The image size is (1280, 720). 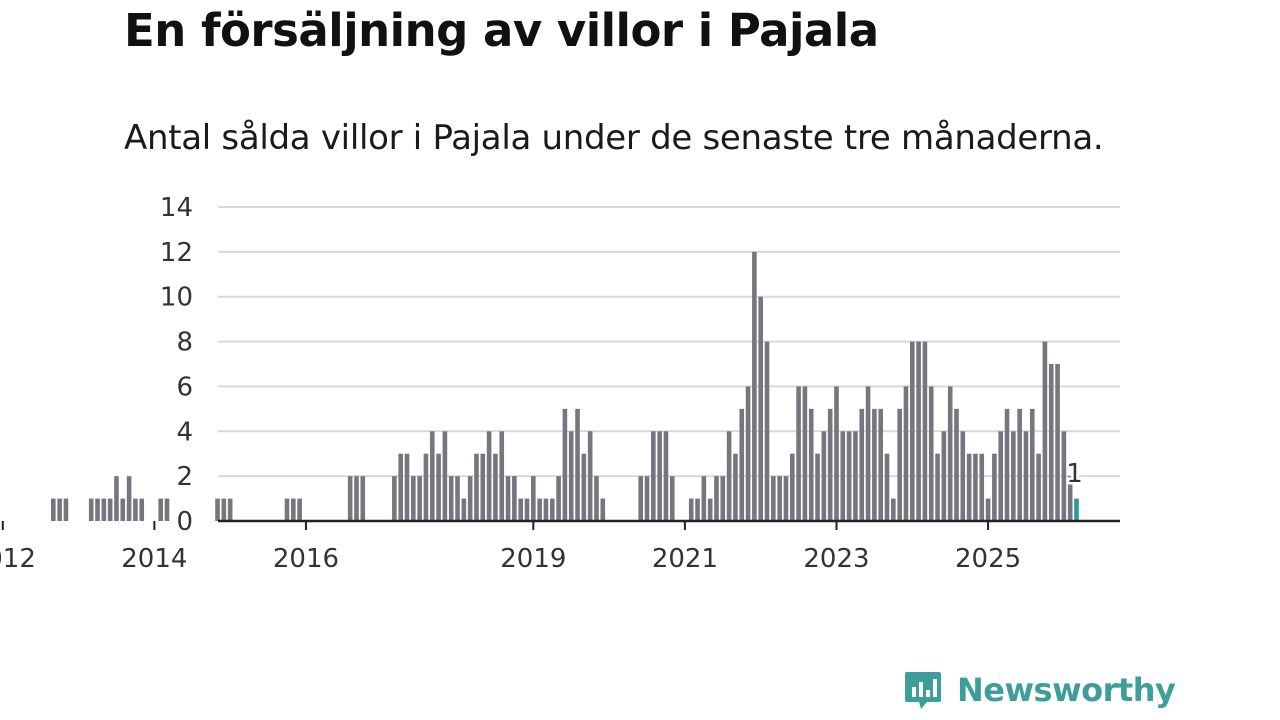 I want to click on highlight-value-label: 1, so click(x=1074, y=474).